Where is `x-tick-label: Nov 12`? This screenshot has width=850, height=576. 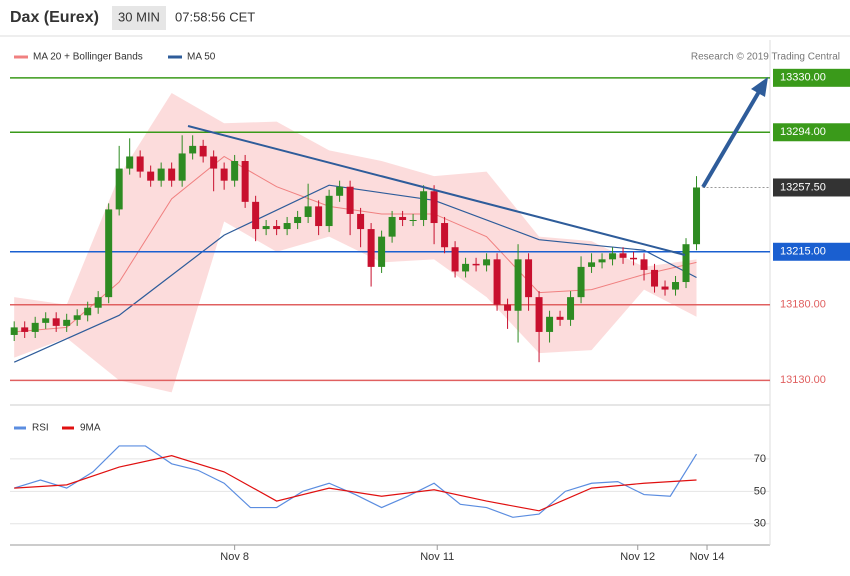
x-tick-label: Nov 12 is located at coordinates (637, 557).